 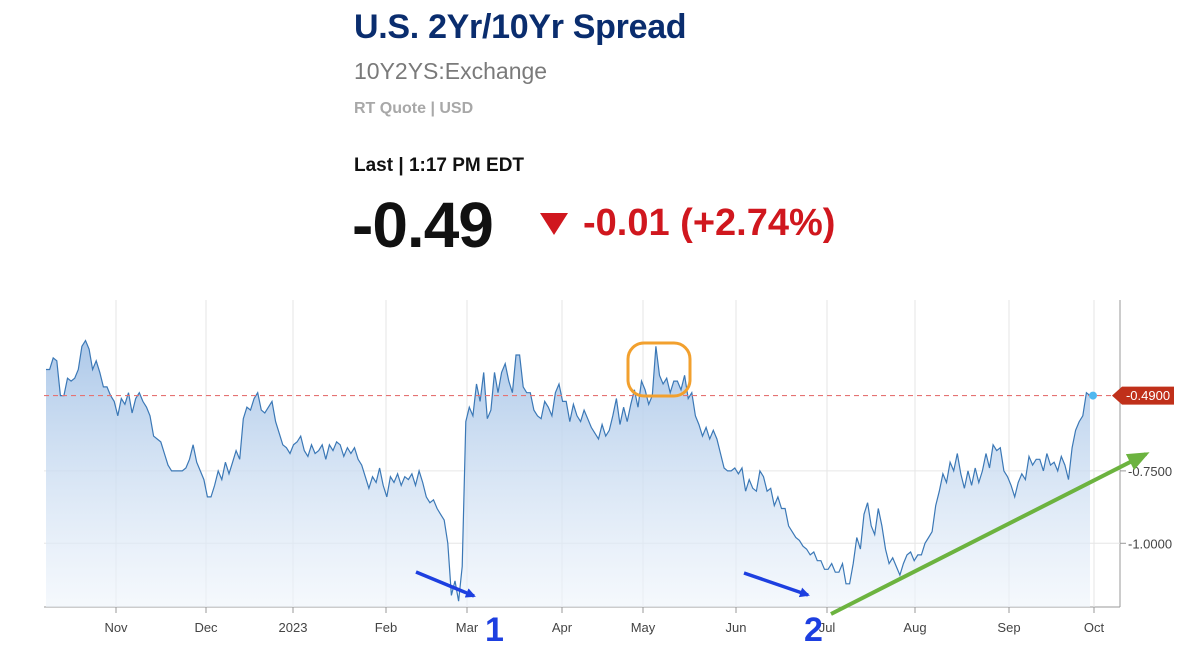 I want to click on price-change: -0.01 (+2.74%), so click(x=709, y=223).